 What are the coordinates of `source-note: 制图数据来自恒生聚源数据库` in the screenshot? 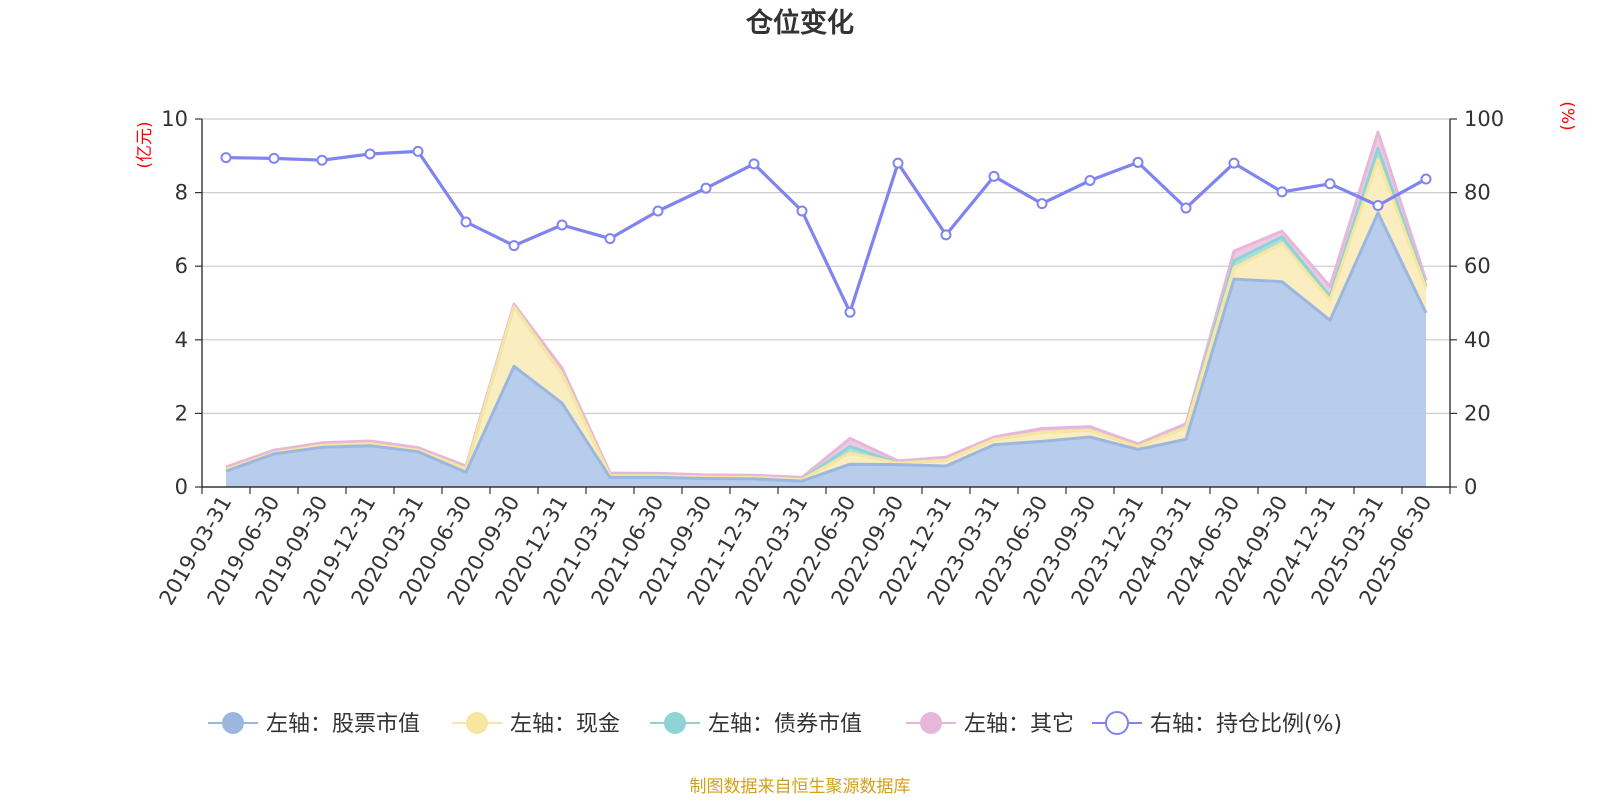 It's located at (800, 787).